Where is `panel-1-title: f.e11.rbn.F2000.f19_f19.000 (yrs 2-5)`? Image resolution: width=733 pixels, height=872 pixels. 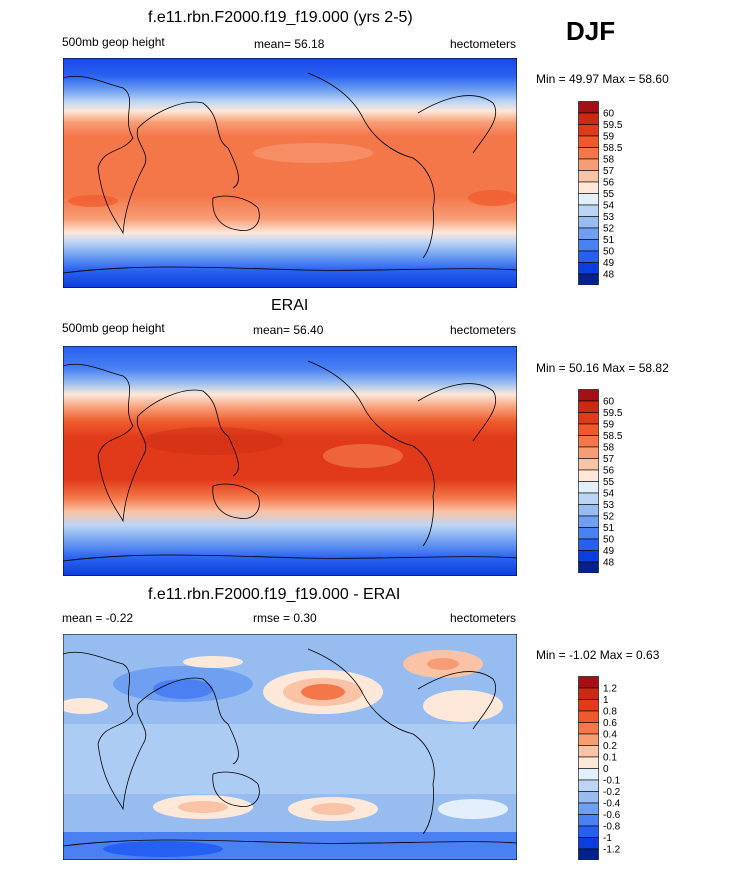
panel-1-title: f.e11.rbn.F2000.f19_f19.000 (yrs 2-5) is located at coordinates (280, 17).